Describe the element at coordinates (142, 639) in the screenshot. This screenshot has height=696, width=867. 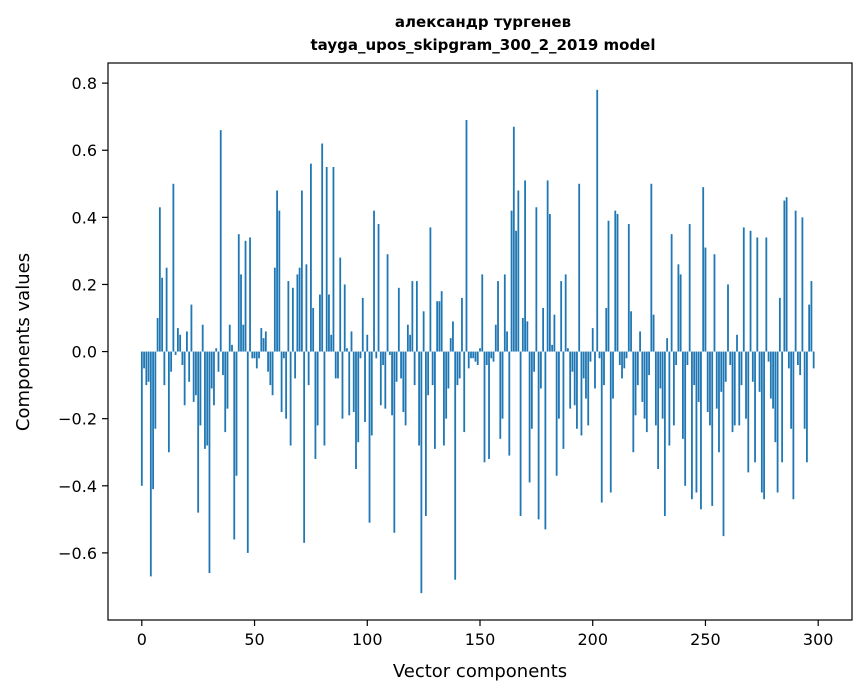
I see `x-tick-label: 0` at that location.